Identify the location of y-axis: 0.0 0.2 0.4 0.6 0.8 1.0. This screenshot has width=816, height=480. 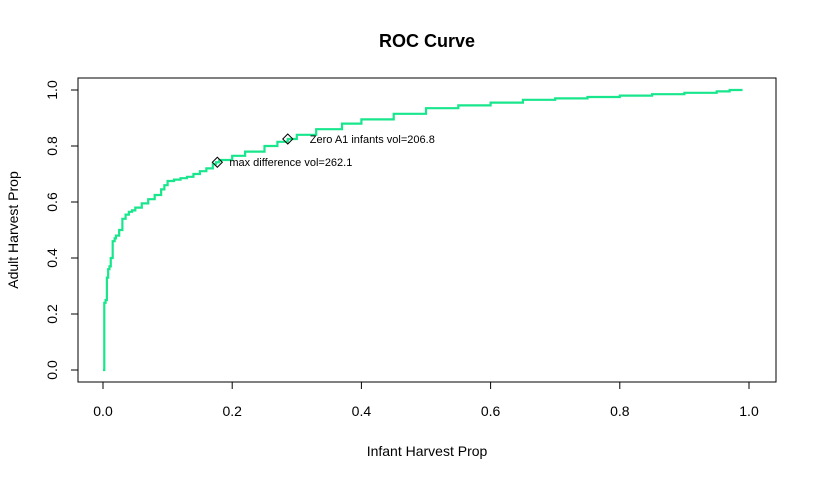
(61, 230).